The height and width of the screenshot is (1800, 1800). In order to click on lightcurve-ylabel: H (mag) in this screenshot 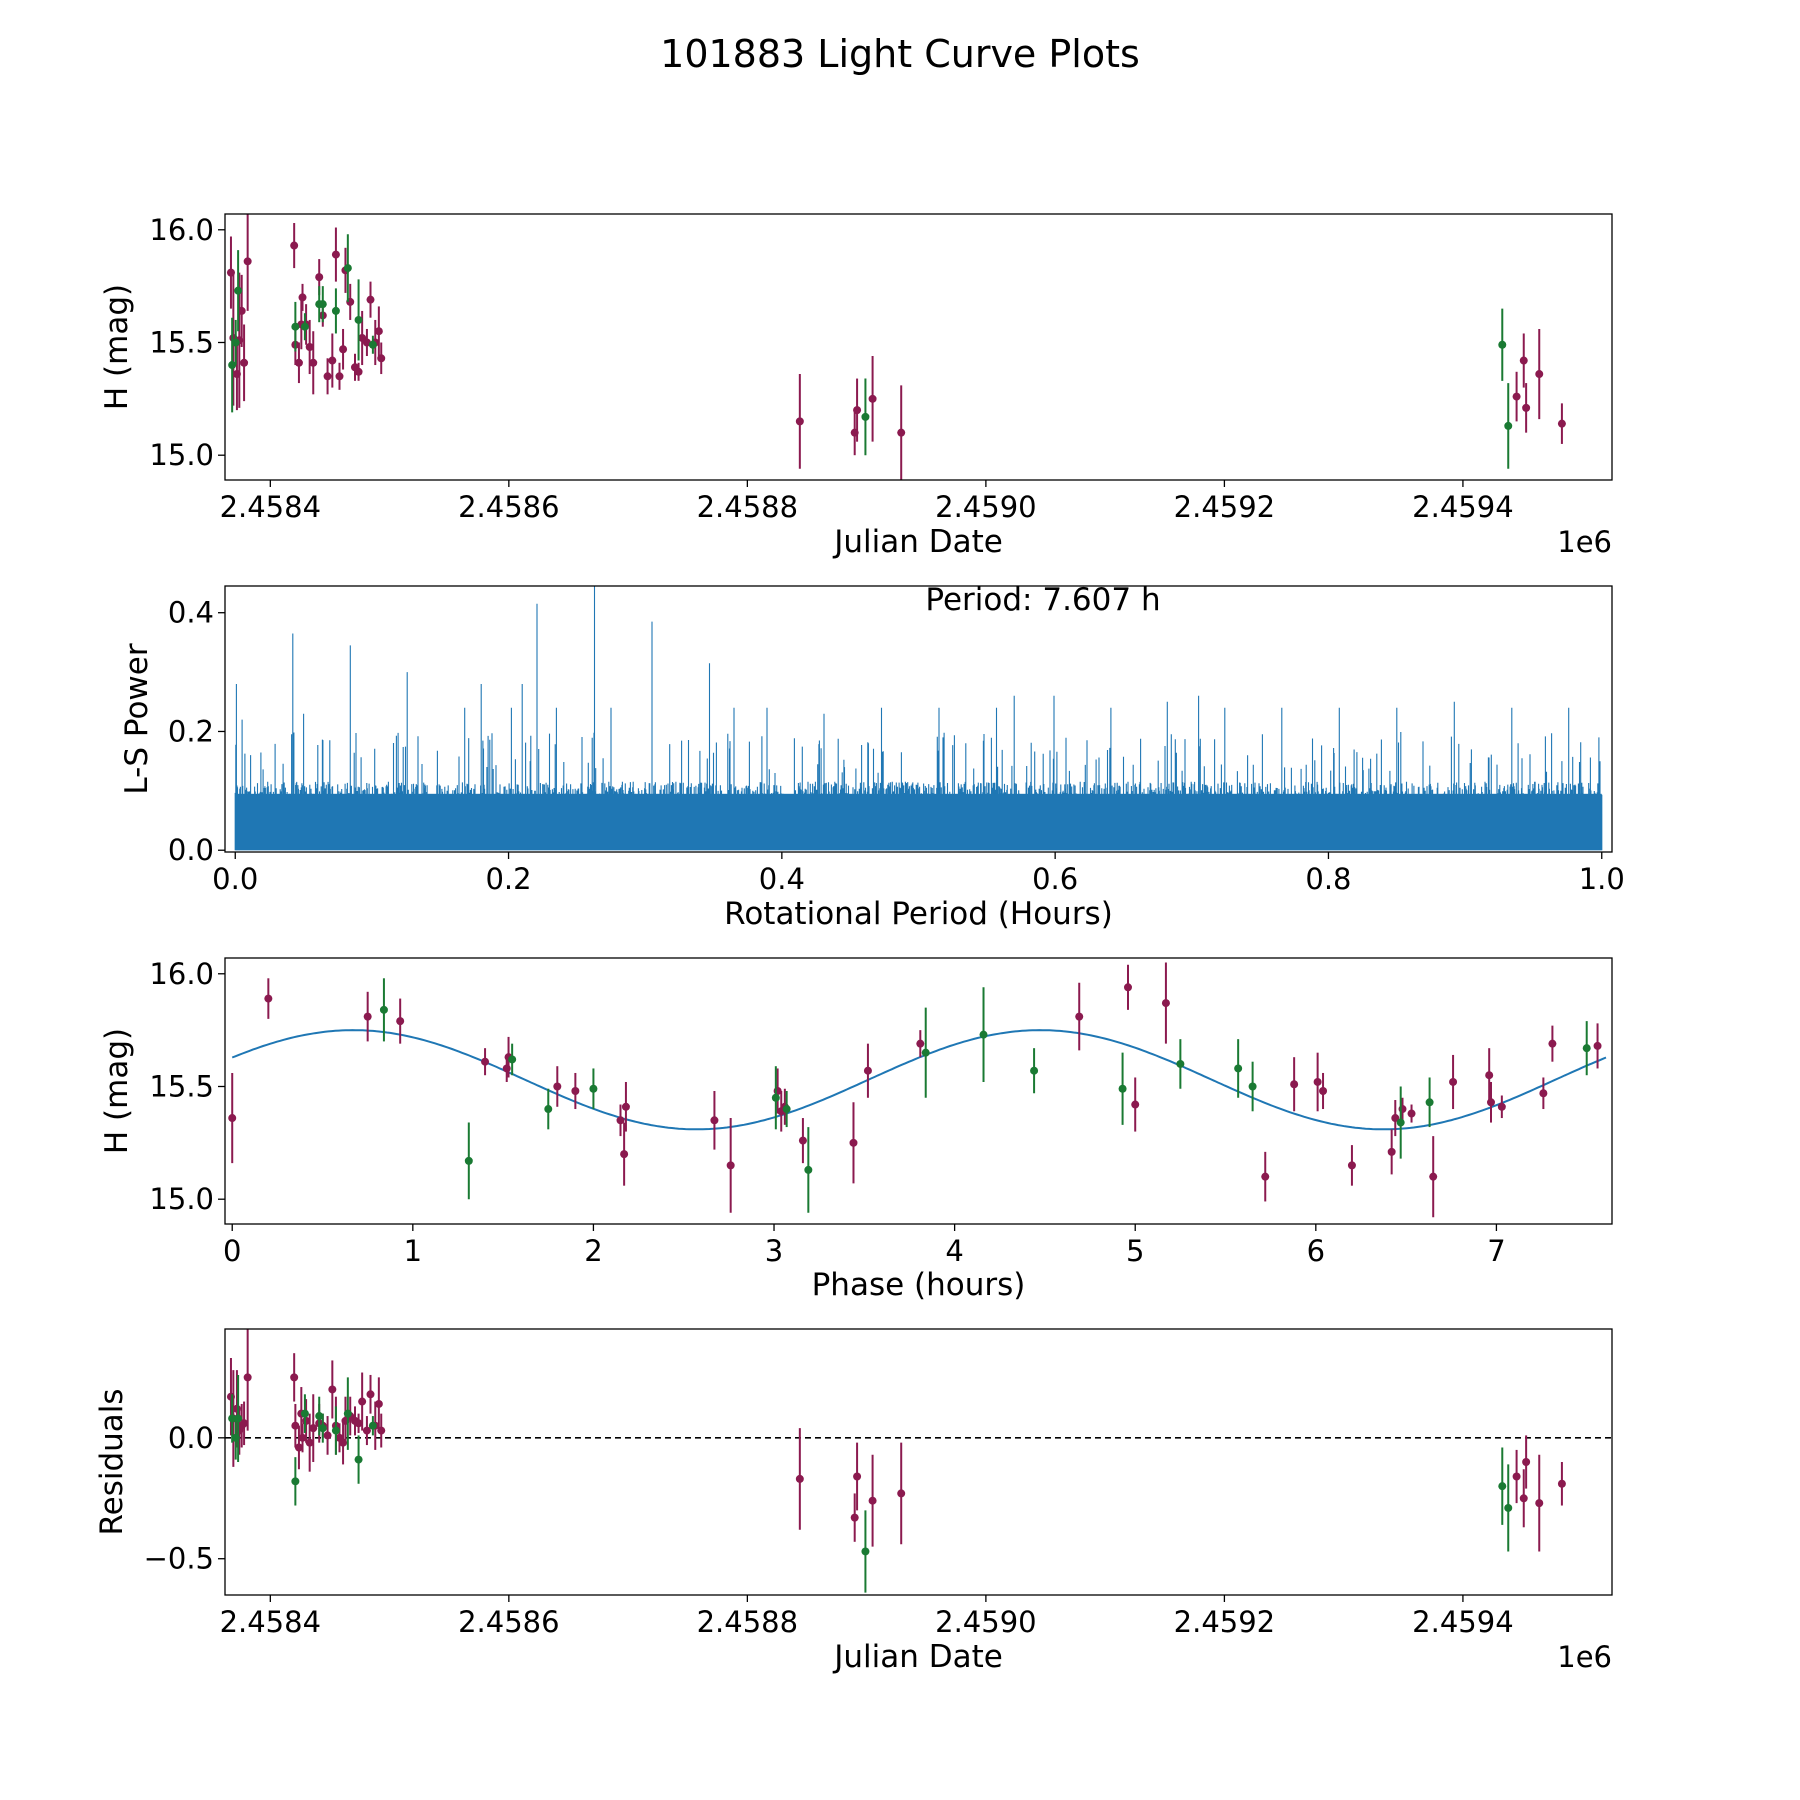, I will do `click(117, 347)`.